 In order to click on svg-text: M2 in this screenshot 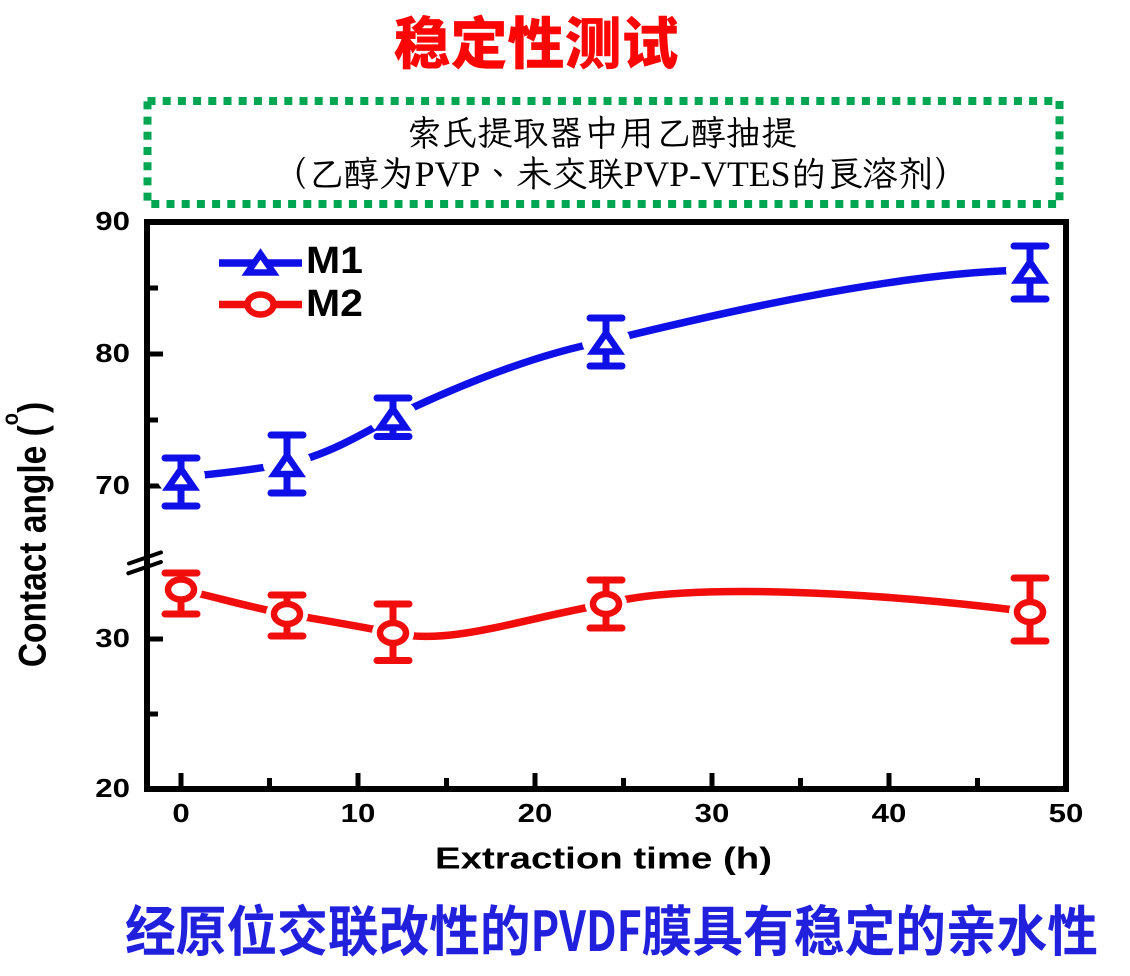, I will do `click(334, 303)`.